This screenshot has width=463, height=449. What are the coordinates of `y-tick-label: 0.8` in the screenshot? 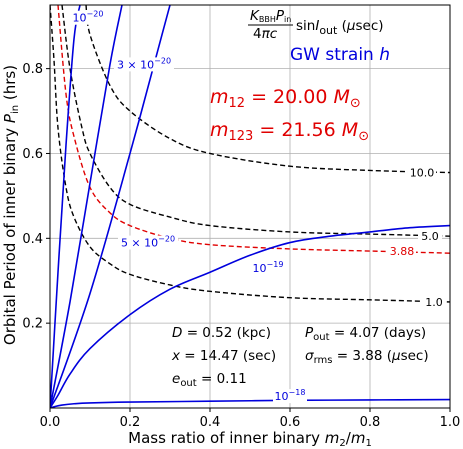 It's located at (32, 69).